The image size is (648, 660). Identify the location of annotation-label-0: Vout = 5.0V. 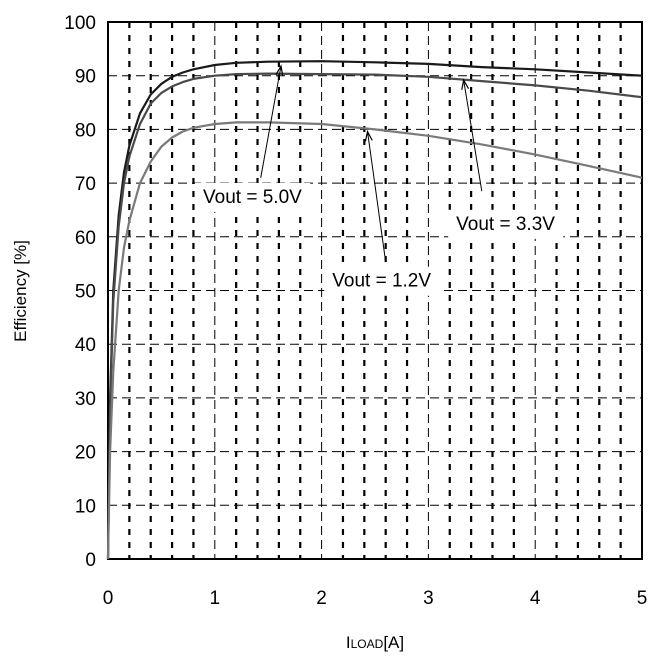
(252, 197).